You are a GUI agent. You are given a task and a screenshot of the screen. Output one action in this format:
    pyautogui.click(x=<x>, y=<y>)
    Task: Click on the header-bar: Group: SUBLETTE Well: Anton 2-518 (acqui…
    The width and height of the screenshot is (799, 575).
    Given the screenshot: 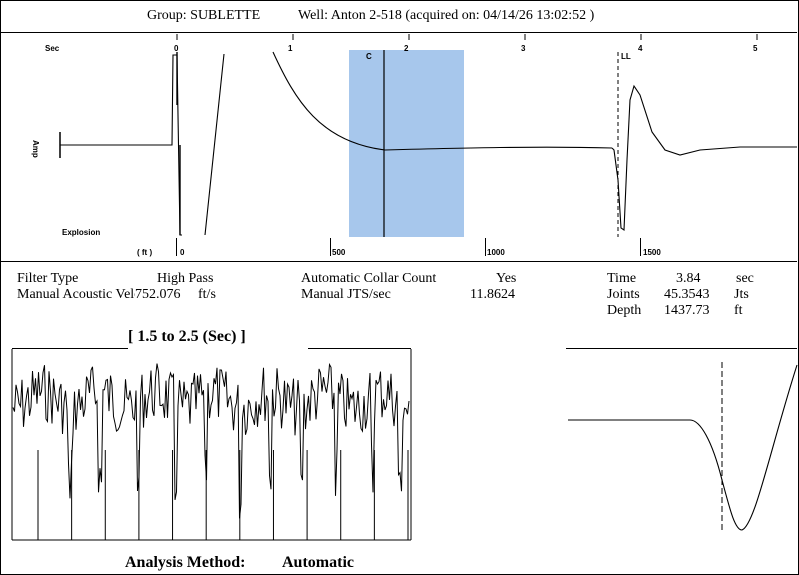 What is the action you would take?
    pyautogui.click(x=398, y=16)
    